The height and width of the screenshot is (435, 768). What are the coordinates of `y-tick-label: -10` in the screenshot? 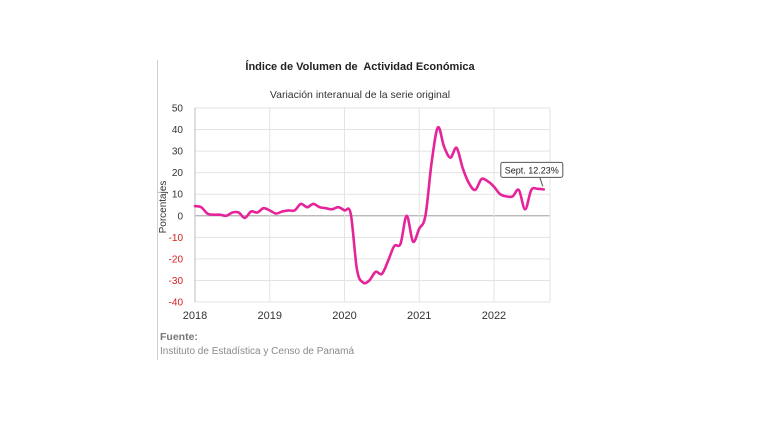 It's located at (176, 238).